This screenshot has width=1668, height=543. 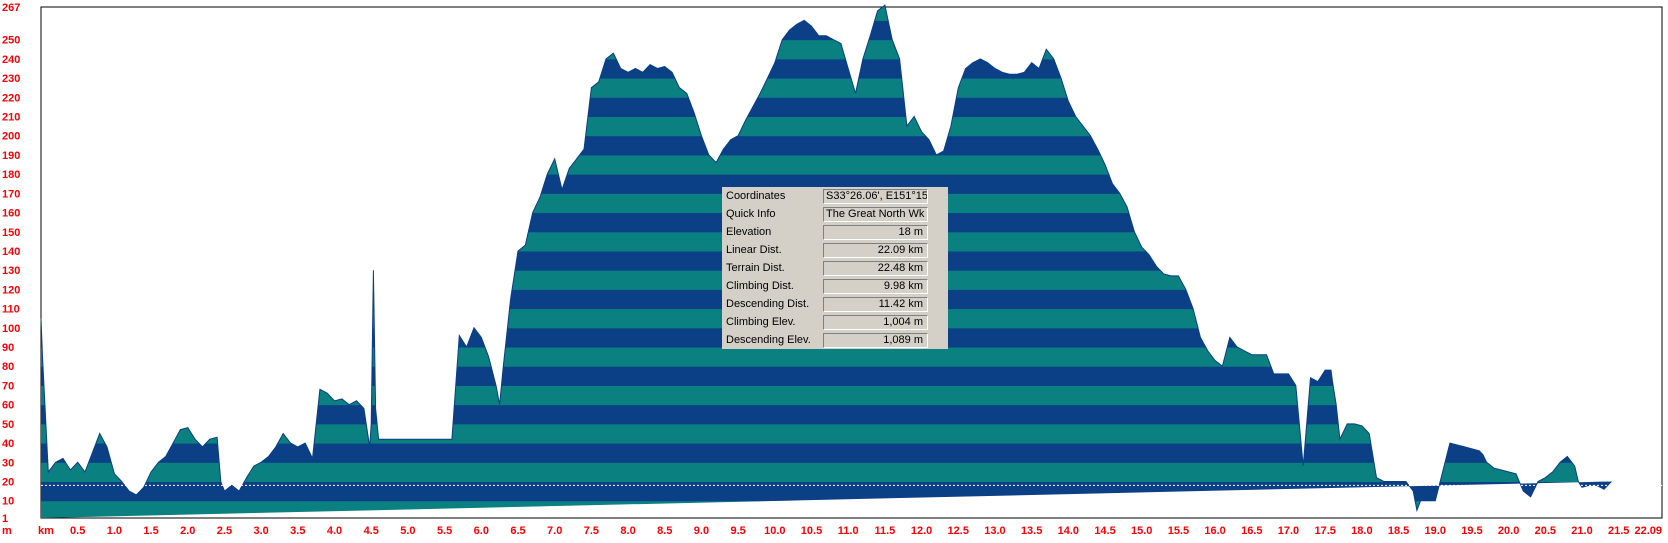 What do you see at coordinates (768, 304) in the screenshot?
I see `info-label: Descending Dist.` at bounding box center [768, 304].